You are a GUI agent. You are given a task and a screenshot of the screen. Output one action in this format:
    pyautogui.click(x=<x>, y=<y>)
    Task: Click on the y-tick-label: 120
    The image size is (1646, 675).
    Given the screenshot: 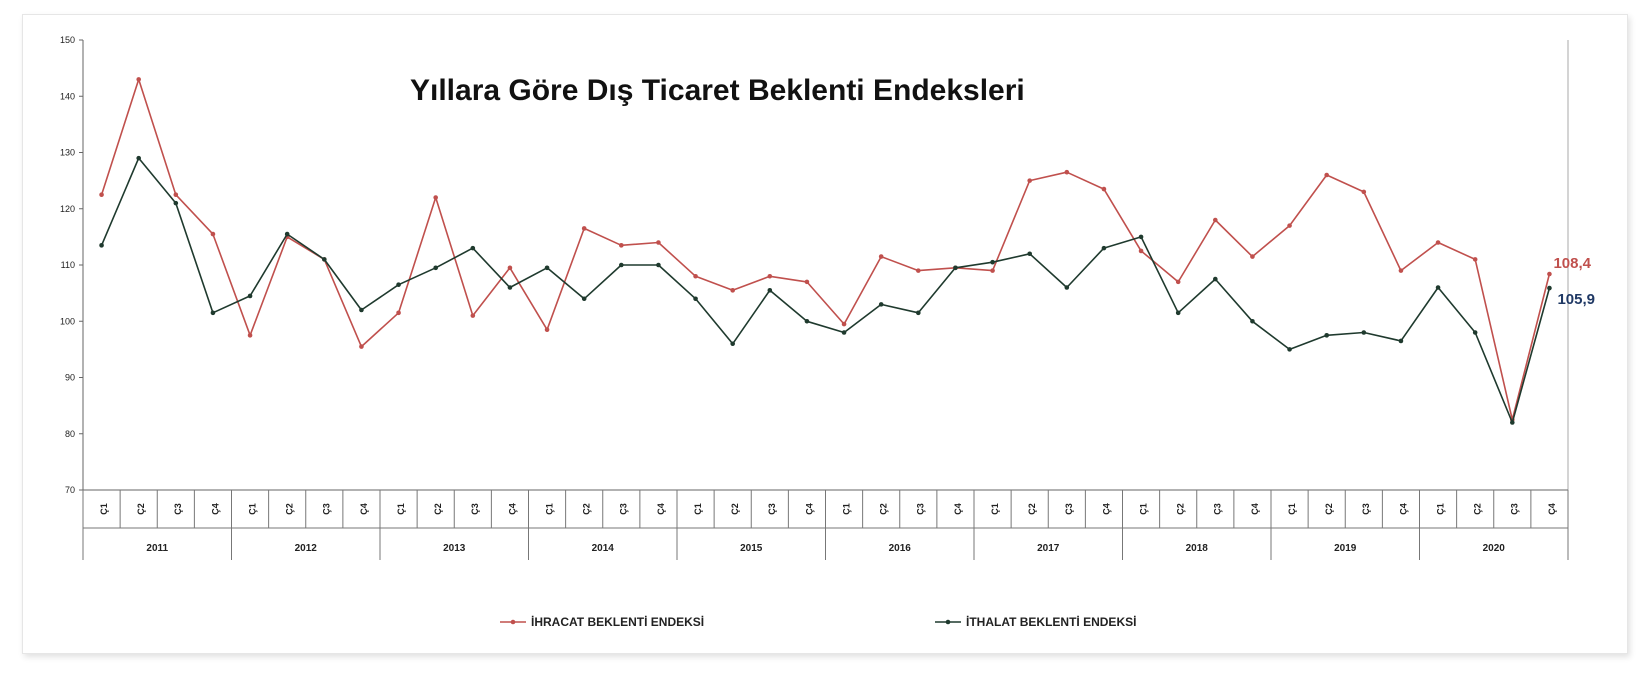 What is the action you would take?
    pyautogui.click(x=67, y=209)
    